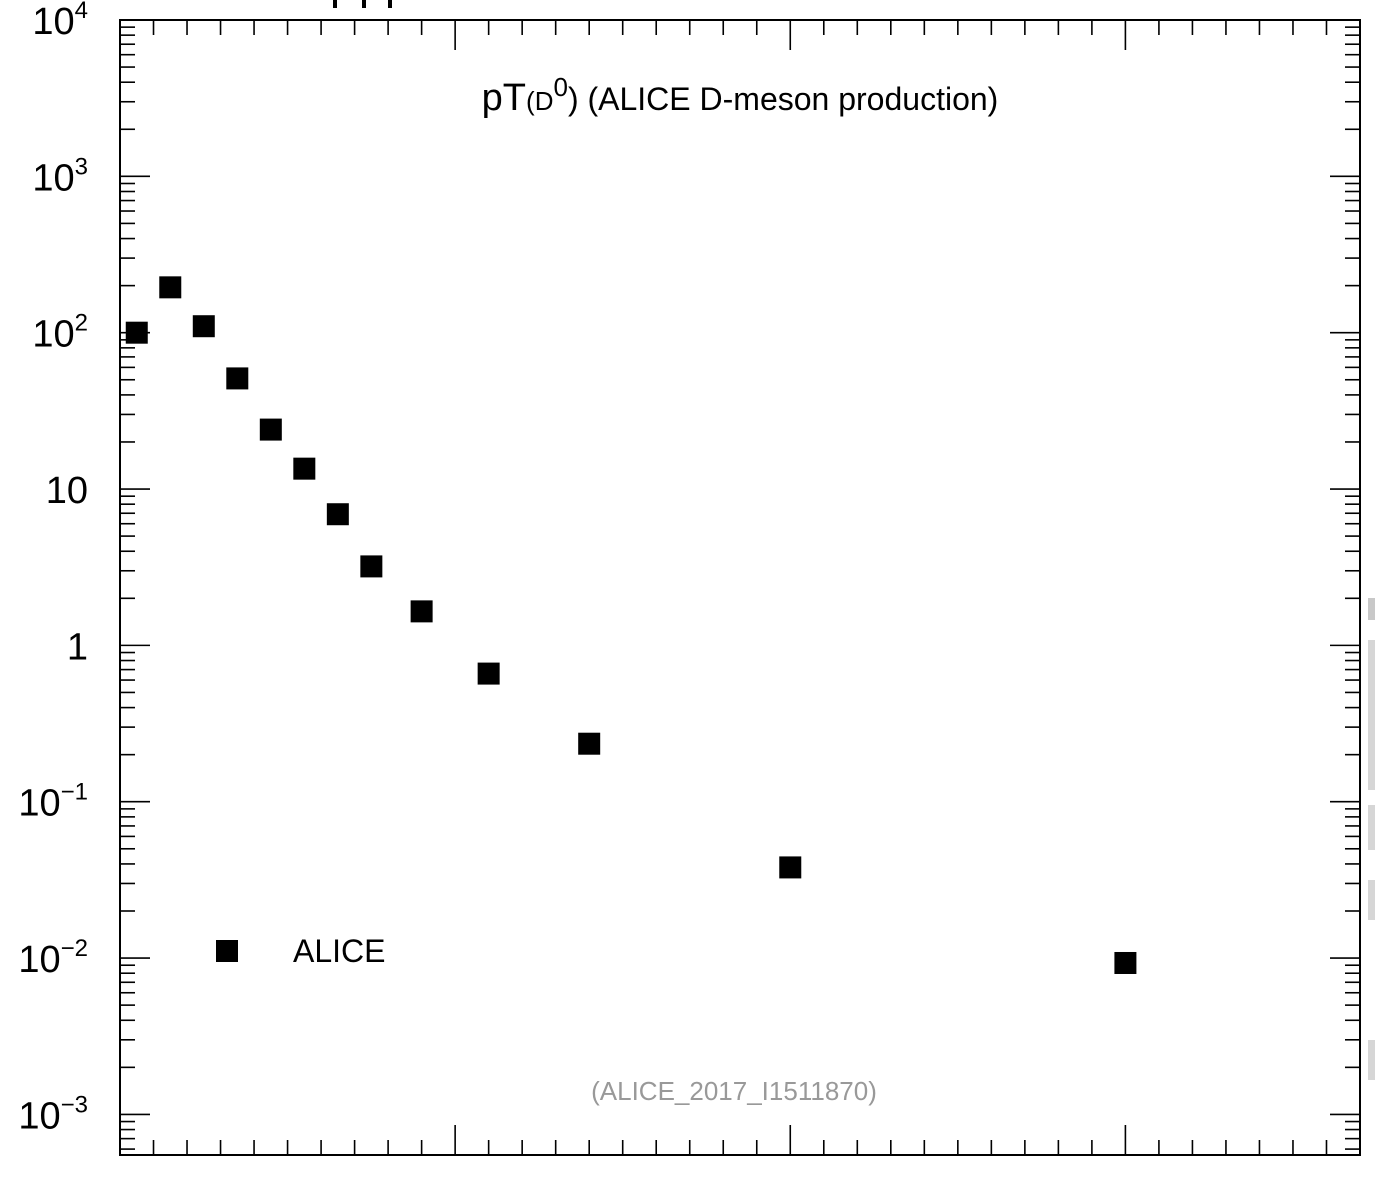 The width and height of the screenshot is (1375, 1180). I want to click on legend-label: ALICE, so click(339, 951).